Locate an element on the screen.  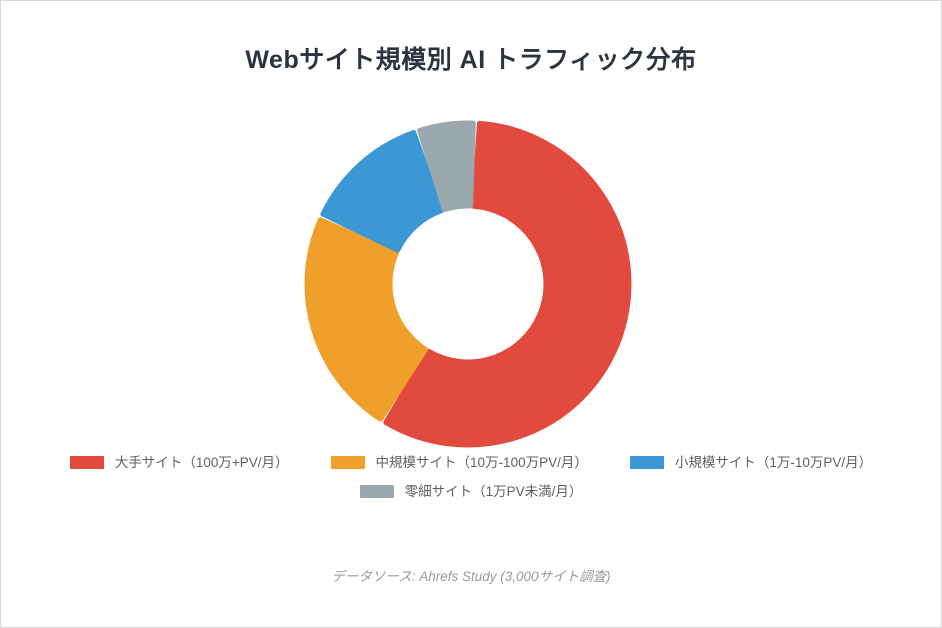
legend-swatch-icon-small-sites is located at coordinates (646, 463).